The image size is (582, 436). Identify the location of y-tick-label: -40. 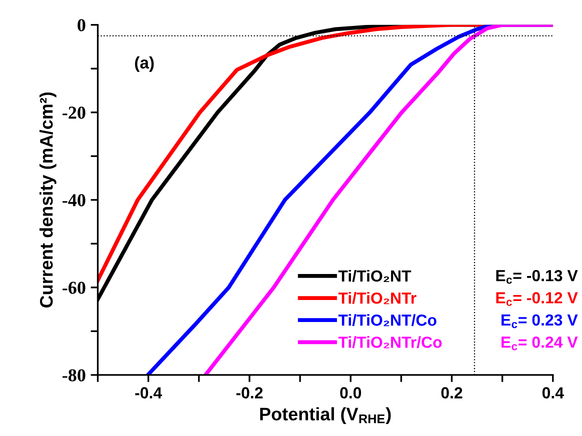
(74, 200).